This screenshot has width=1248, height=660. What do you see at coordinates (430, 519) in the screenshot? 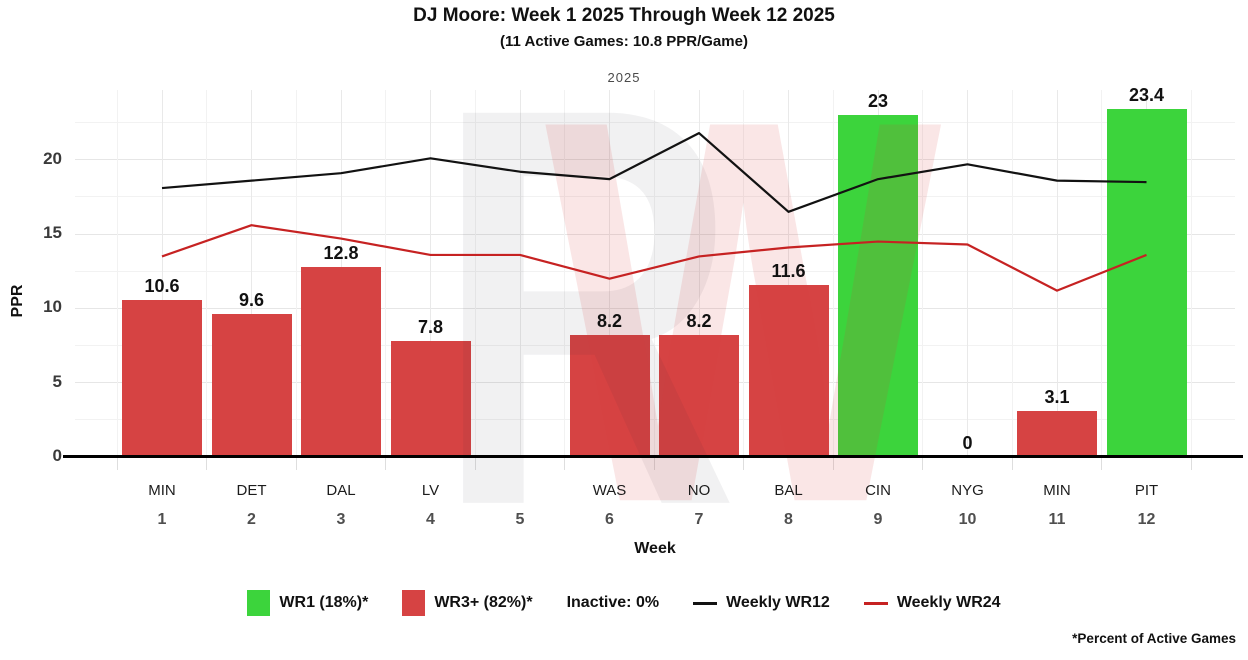
I see `x-tick-week-4: 4` at bounding box center [430, 519].